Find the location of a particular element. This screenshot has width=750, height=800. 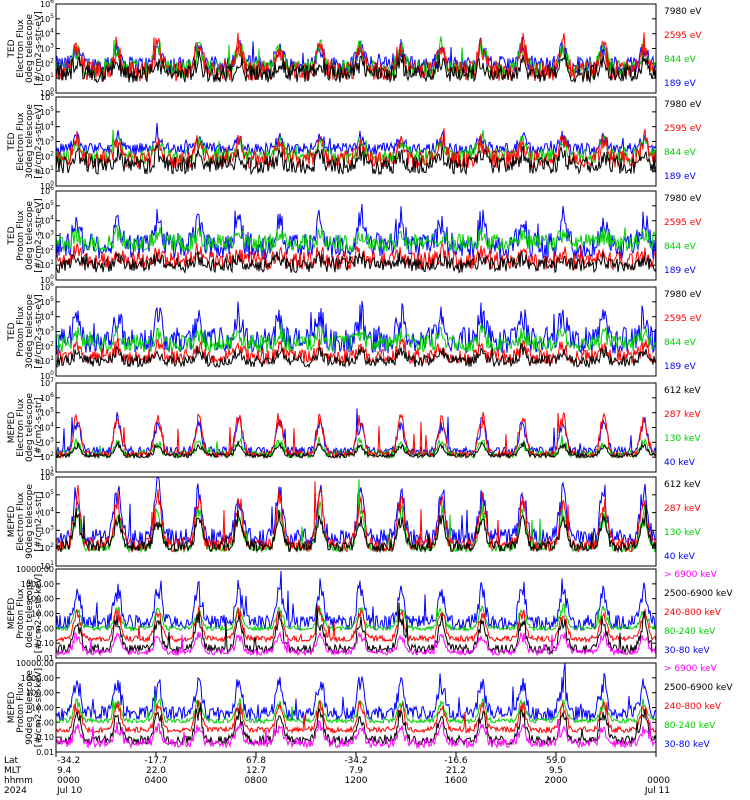

legend-entry: 40 keV is located at coordinates (680, 557).